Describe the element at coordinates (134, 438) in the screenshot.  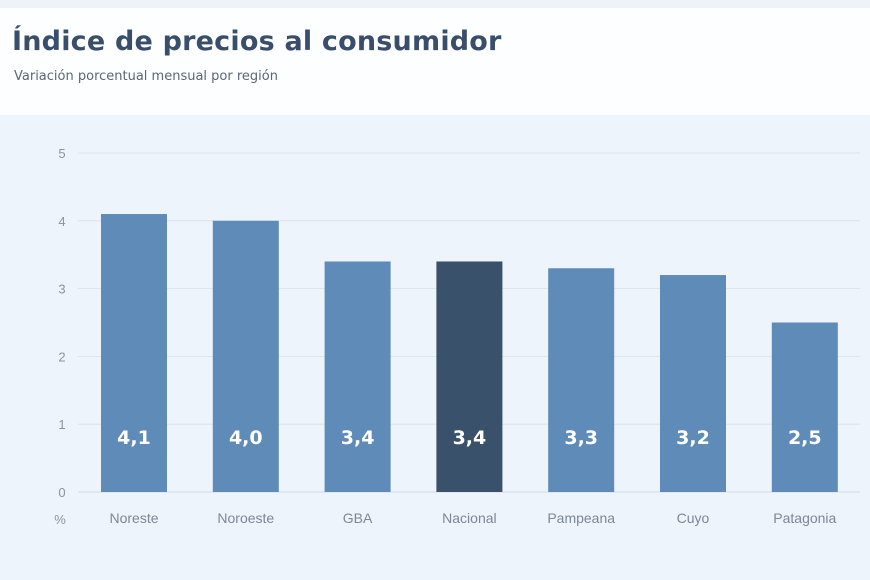
I see `data-label-noreste: 4,1` at that location.